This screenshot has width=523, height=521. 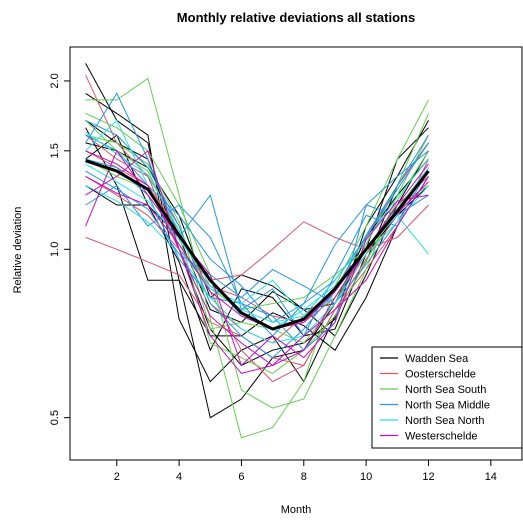 I want to click on chart-title: Monthly relative deviations all stations, so click(x=296, y=17).